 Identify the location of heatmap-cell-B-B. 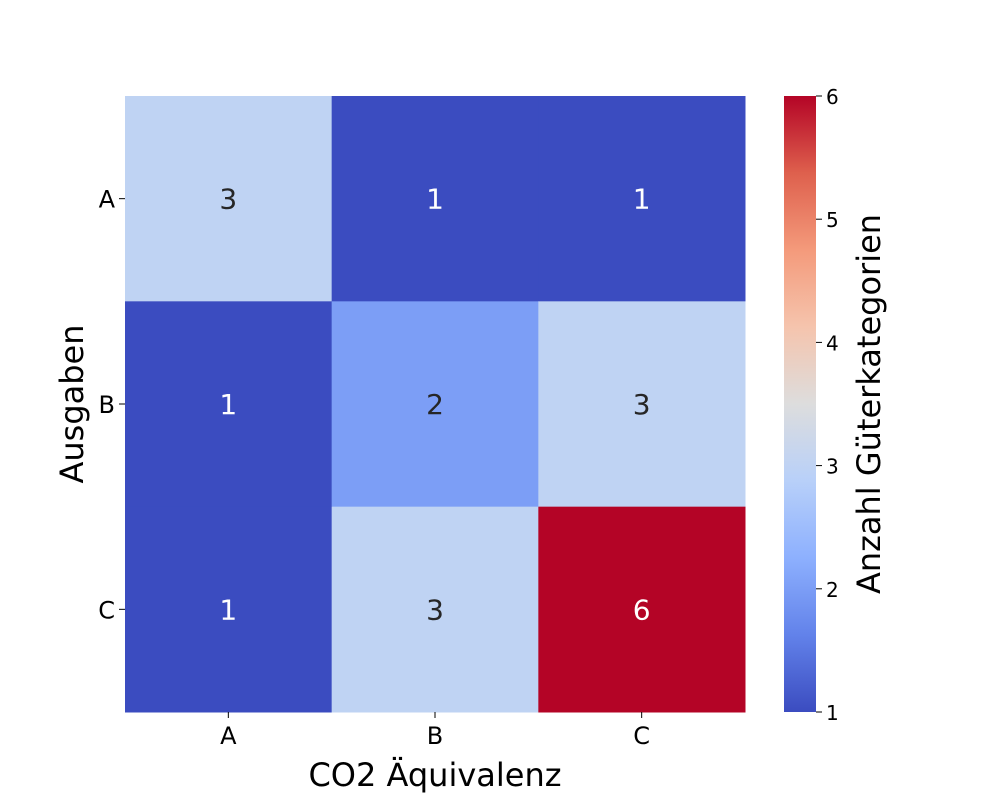
(435, 404).